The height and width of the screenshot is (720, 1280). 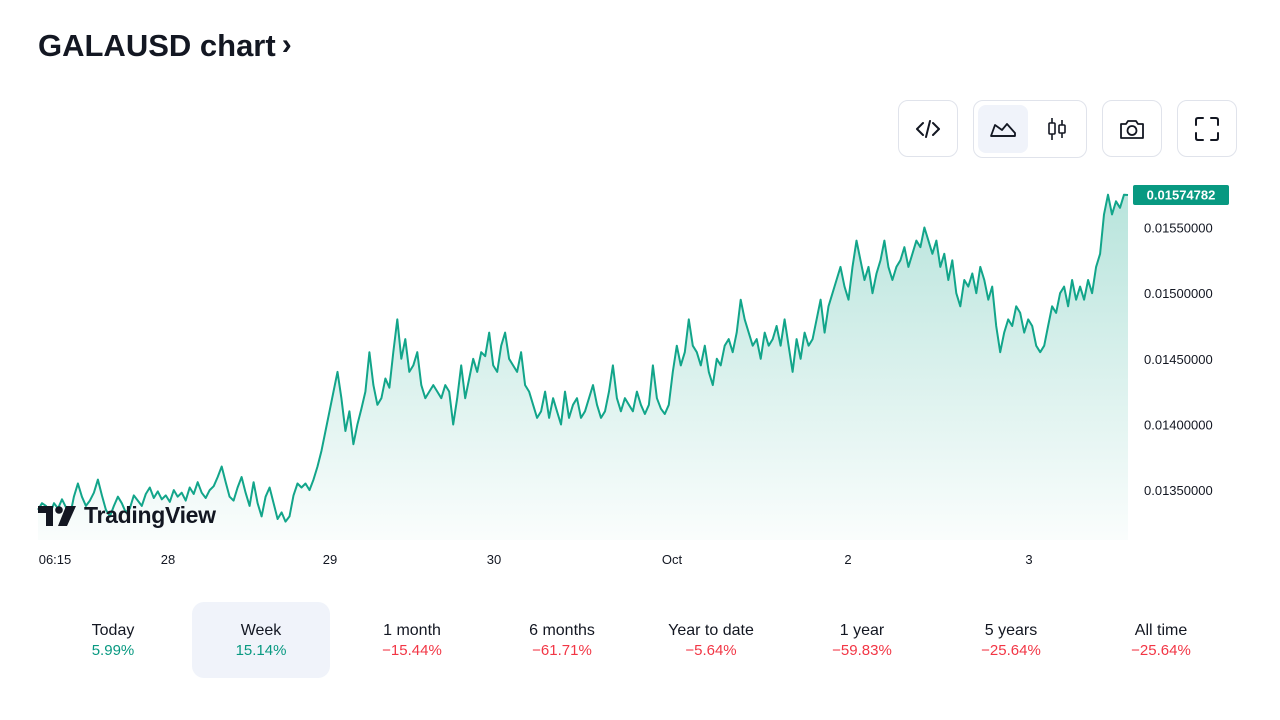 What do you see at coordinates (150, 515) in the screenshot?
I see `tradingview-logo-text: TradingView` at bounding box center [150, 515].